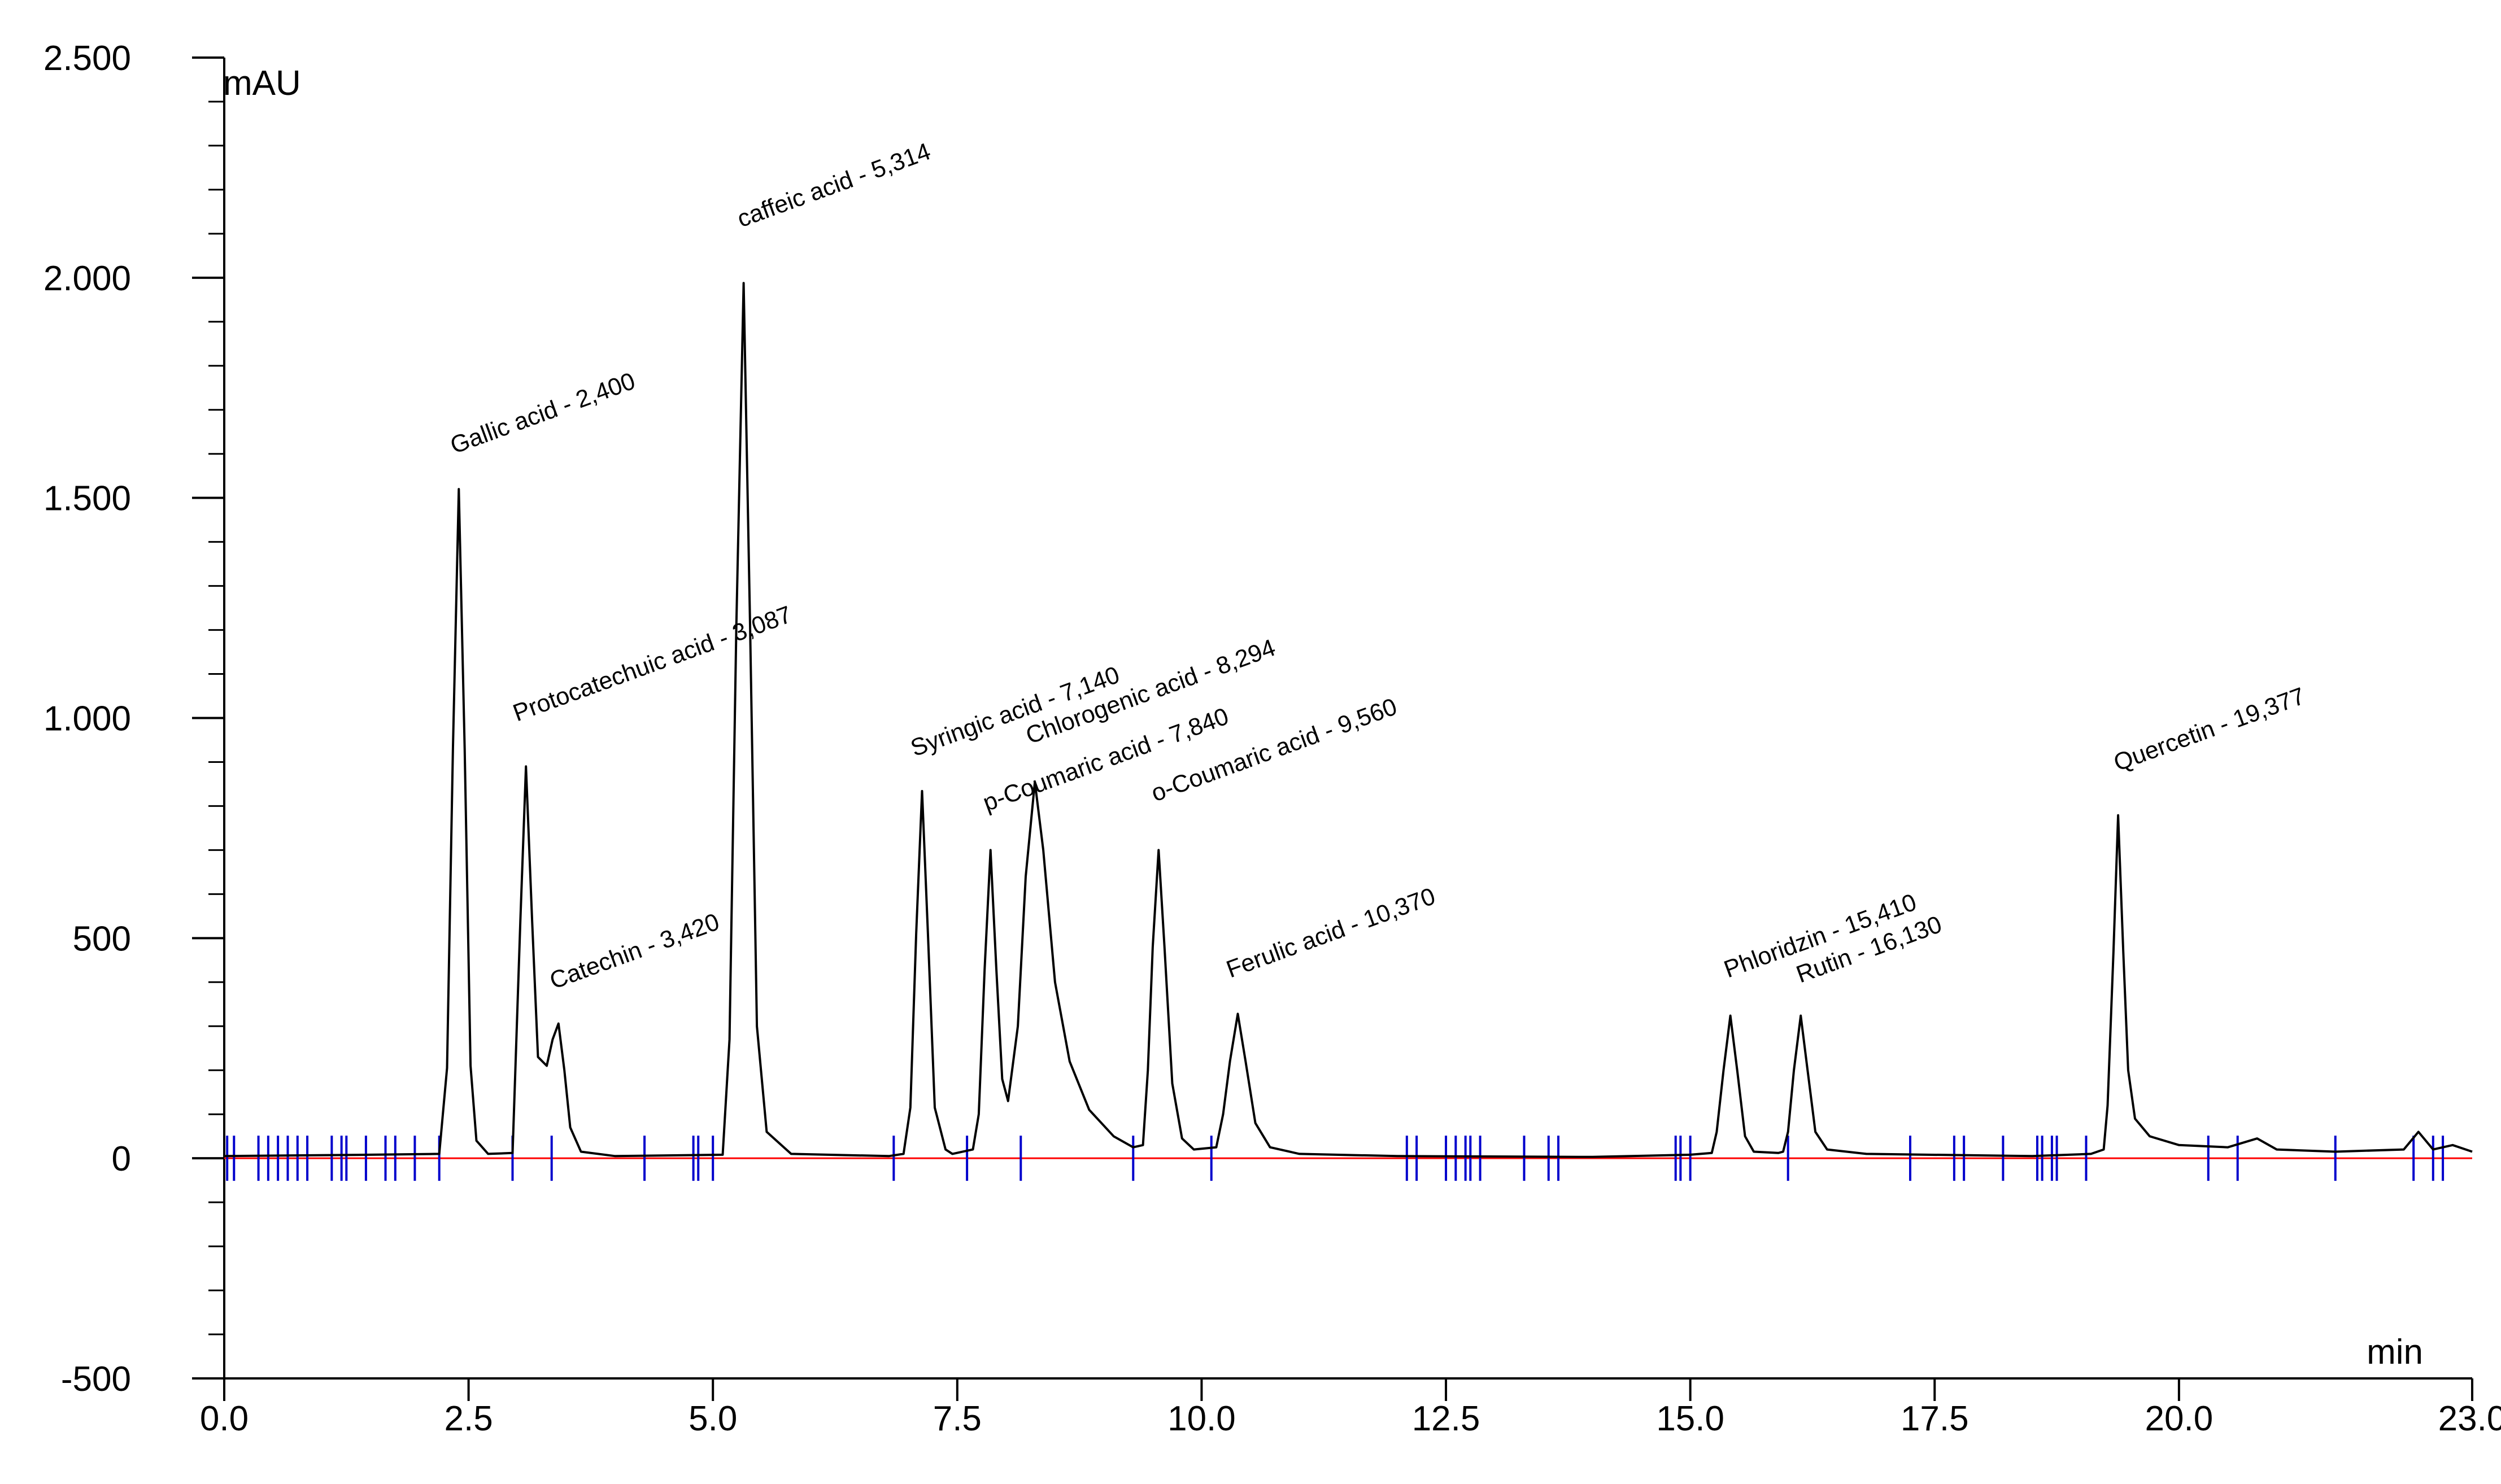 The width and height of the screenshot is (2501, 1484). Describe the element at coordinates (262, 83) in the screenshot. I see `y-axis-label: mAU` at that location.